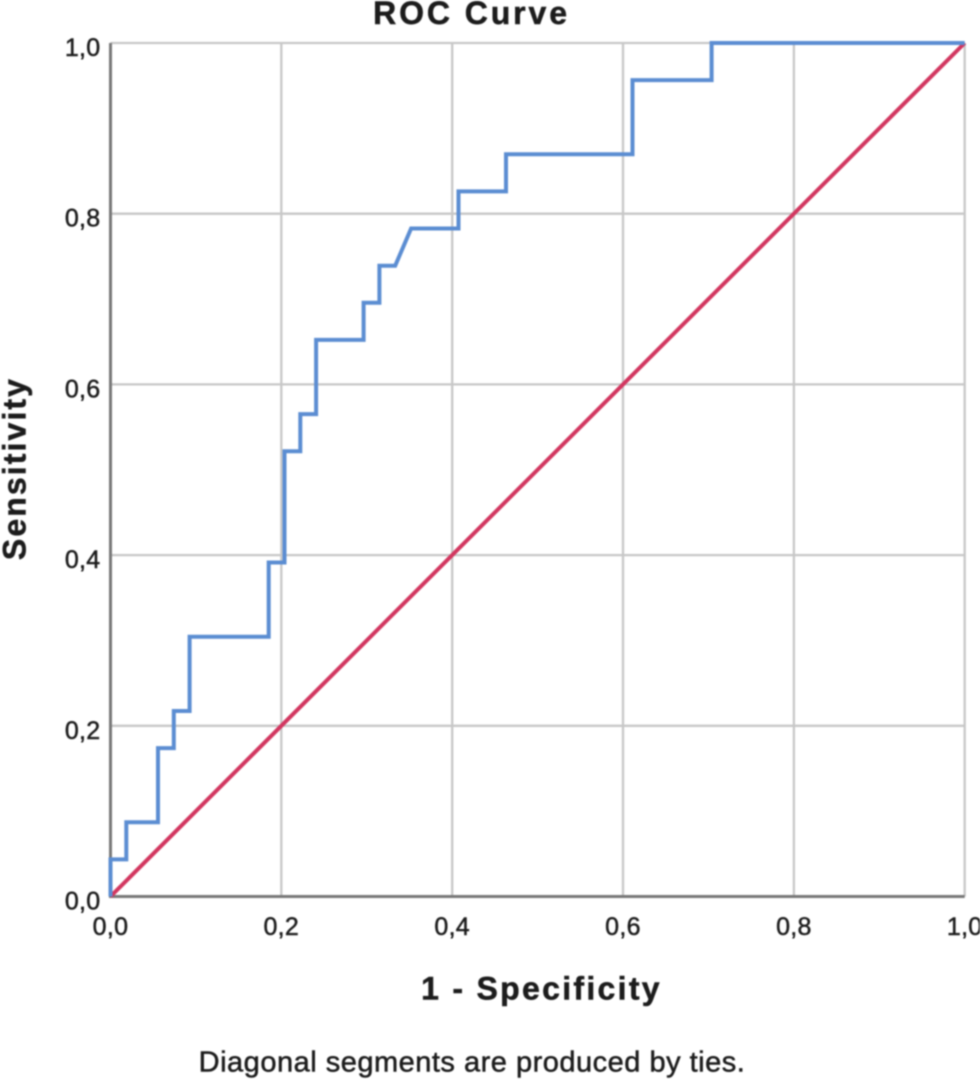 The image size is (980, 1080). What do you see at coordinates (16, 468) in the screenshot?
I see `svg-text: Sensitivity` at bounding box center [16, 468].